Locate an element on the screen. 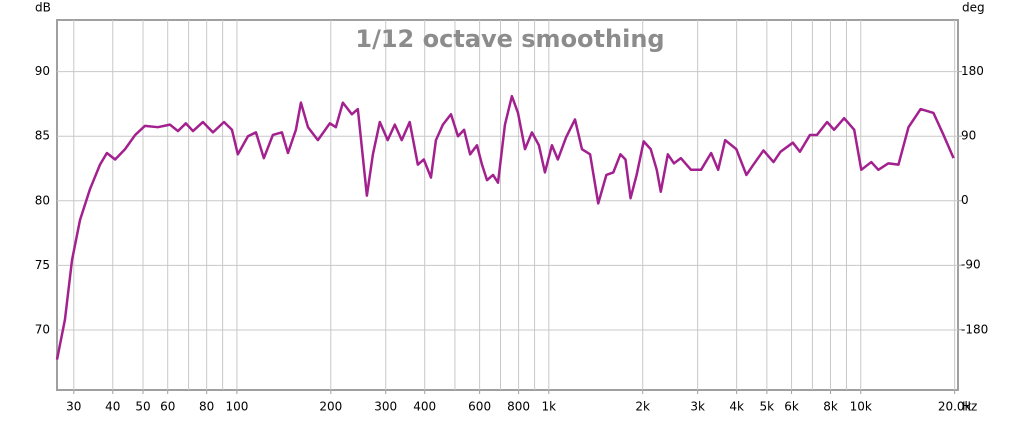 The width and height of the screenshot is (1024, 421). x-tick-label: 20.0k is located at coordinates (955, 407).